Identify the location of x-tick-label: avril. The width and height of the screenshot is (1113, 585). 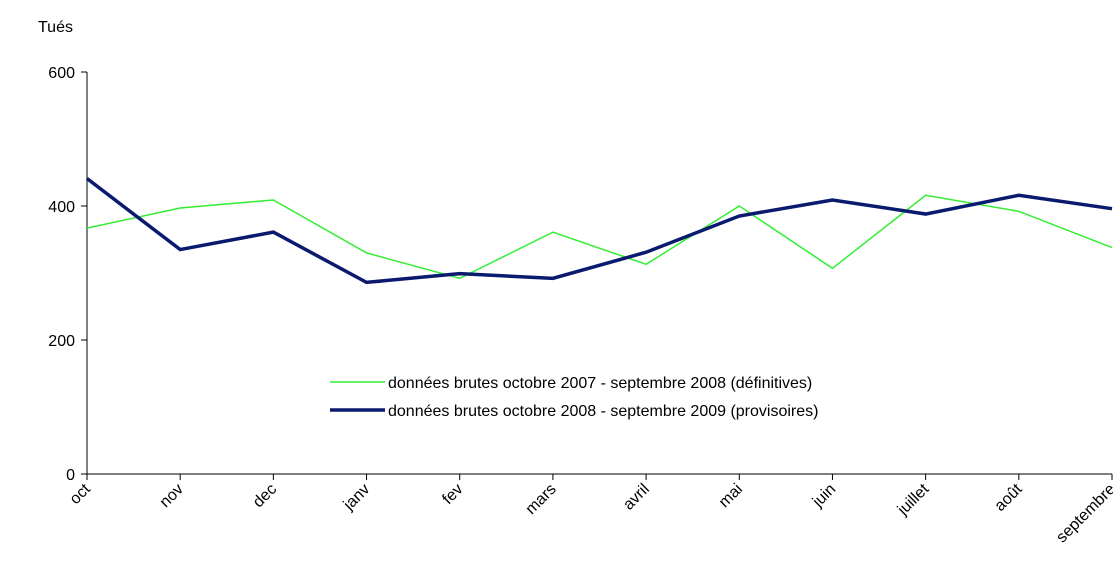
(636, 497).